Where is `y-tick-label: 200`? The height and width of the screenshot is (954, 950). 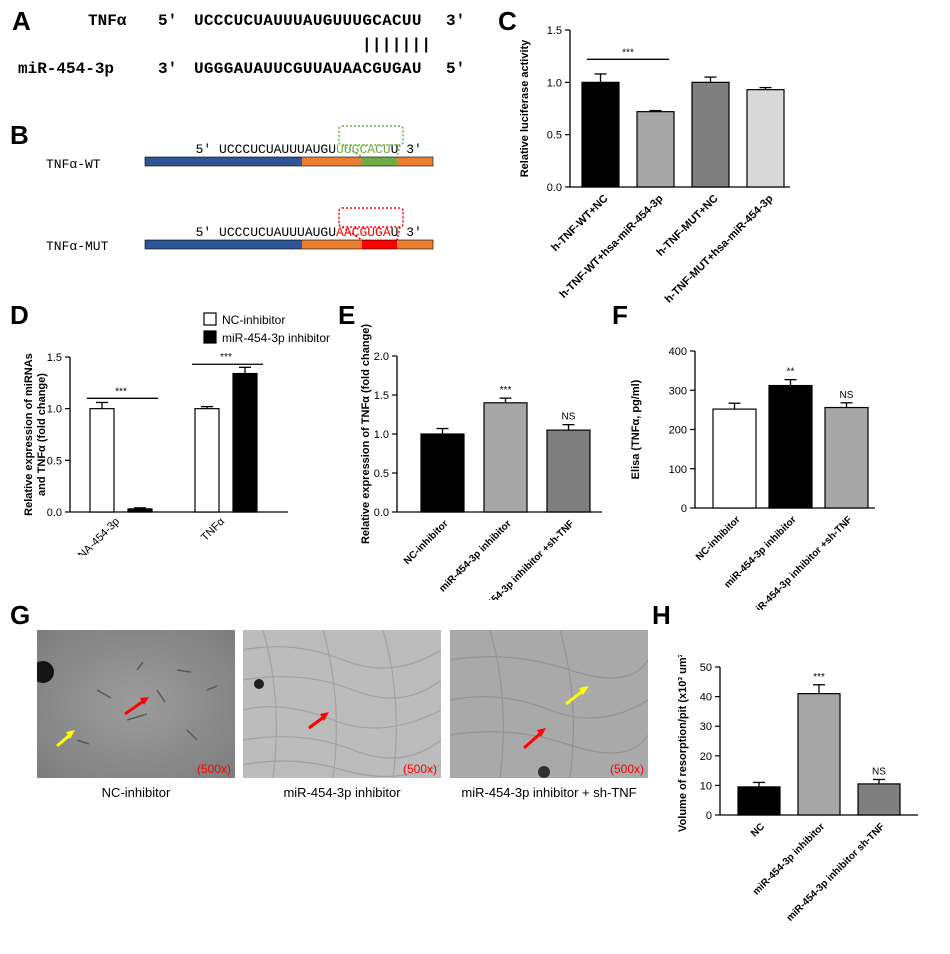
y-tick-label: 200 is located at coordinates (678, 431).